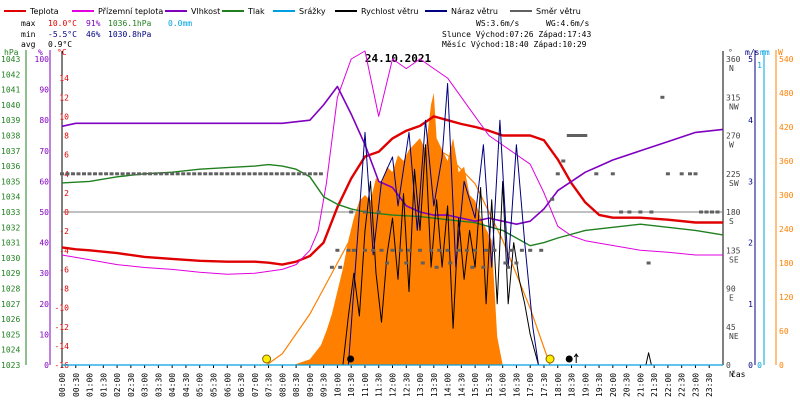 This screenshot has height=400, width=800. I want to click on x-tick: 16:00, so click(503, 385).